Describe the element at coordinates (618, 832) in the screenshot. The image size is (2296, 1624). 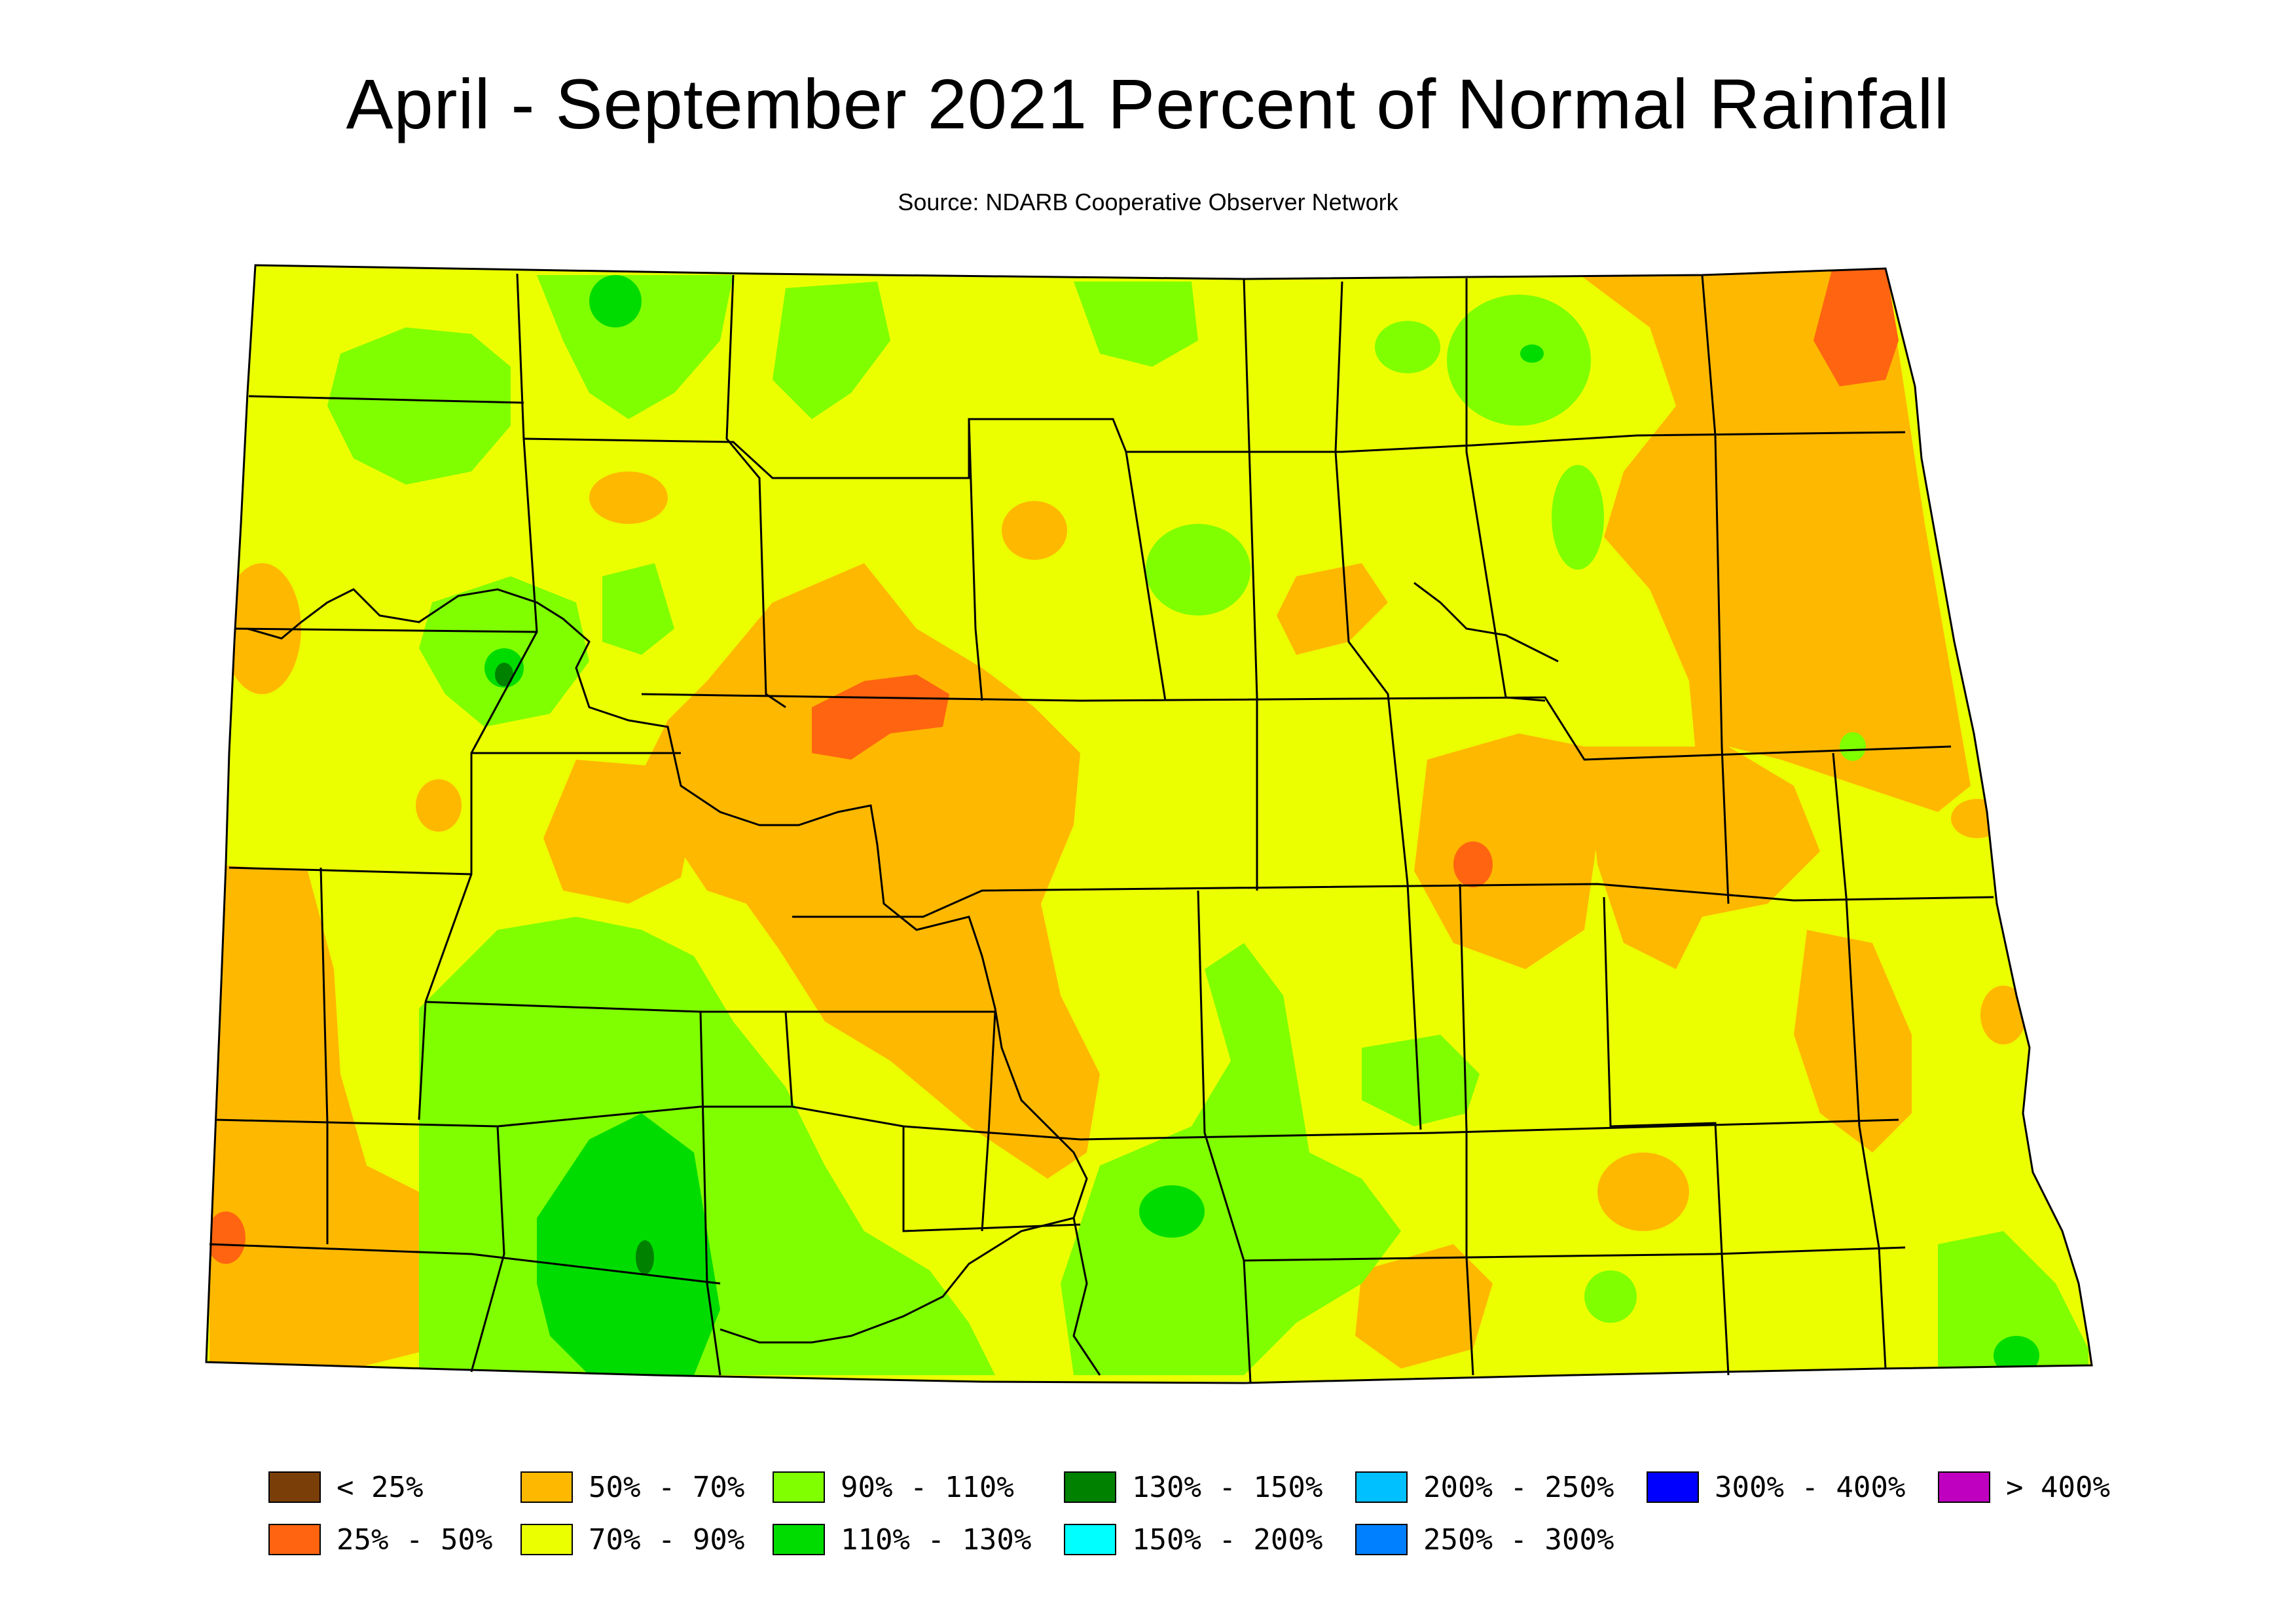
I see `zone-50-70-west-mid` at that location.